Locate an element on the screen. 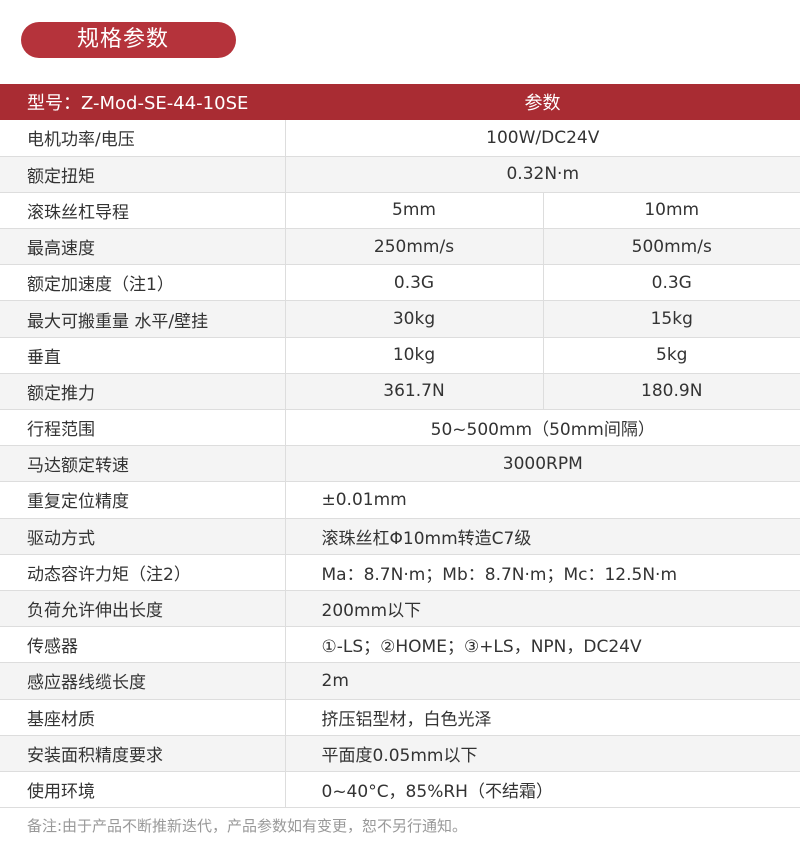 This screenshot has width=800, height=852. table-row: 重复定位精度 ±0.01mm is located at coordinates (400, 500).